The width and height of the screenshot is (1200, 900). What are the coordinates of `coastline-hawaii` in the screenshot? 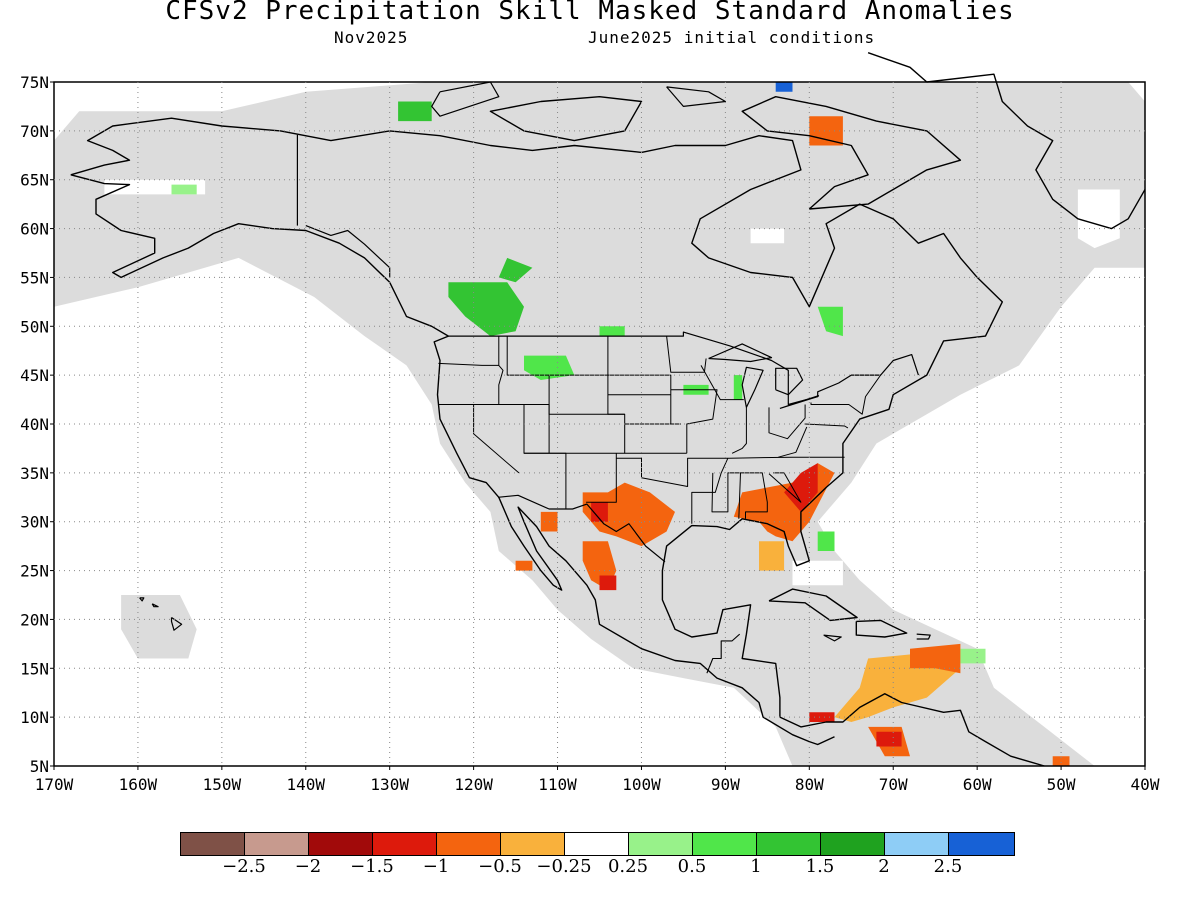 It's located at (155, 605).